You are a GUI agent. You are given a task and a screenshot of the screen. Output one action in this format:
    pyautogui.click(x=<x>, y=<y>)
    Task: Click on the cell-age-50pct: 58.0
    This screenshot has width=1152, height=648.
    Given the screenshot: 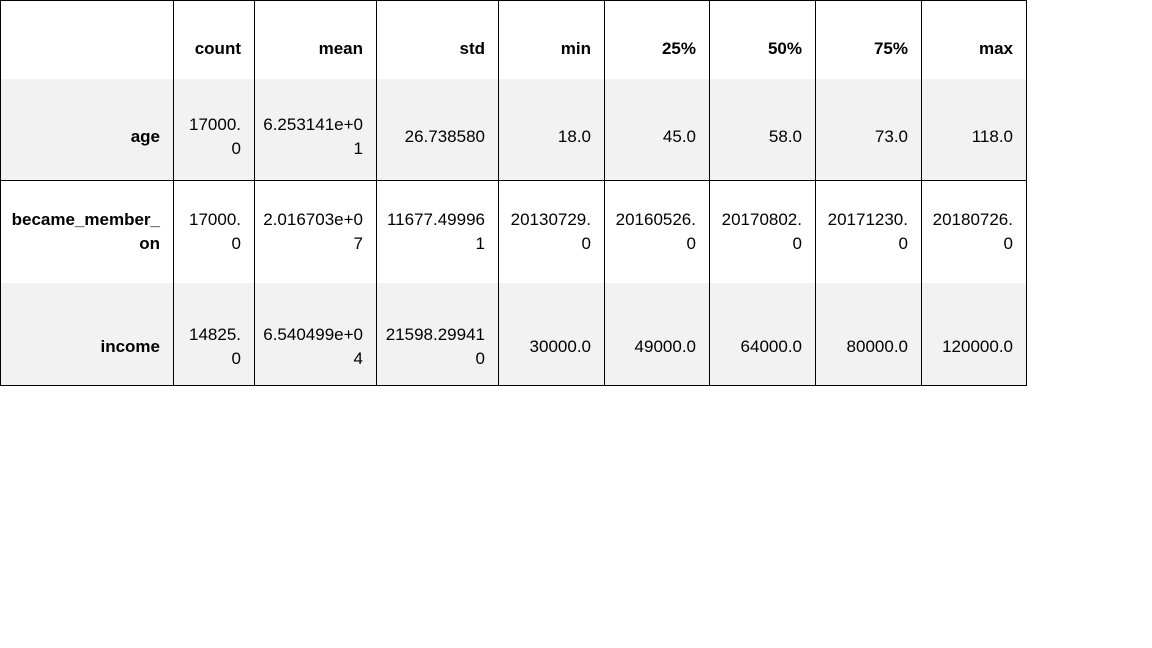 What is the action you would take?
    pyautogui.click(x=762, y=129)
    